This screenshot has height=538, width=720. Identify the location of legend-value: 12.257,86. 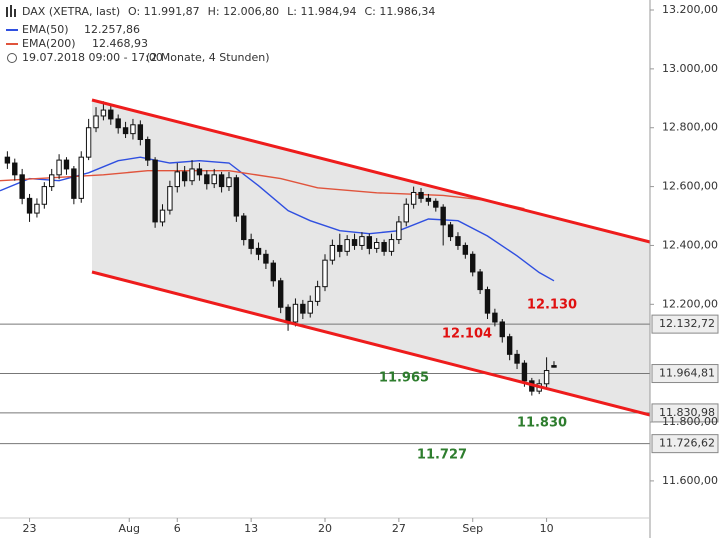
(112, 29).